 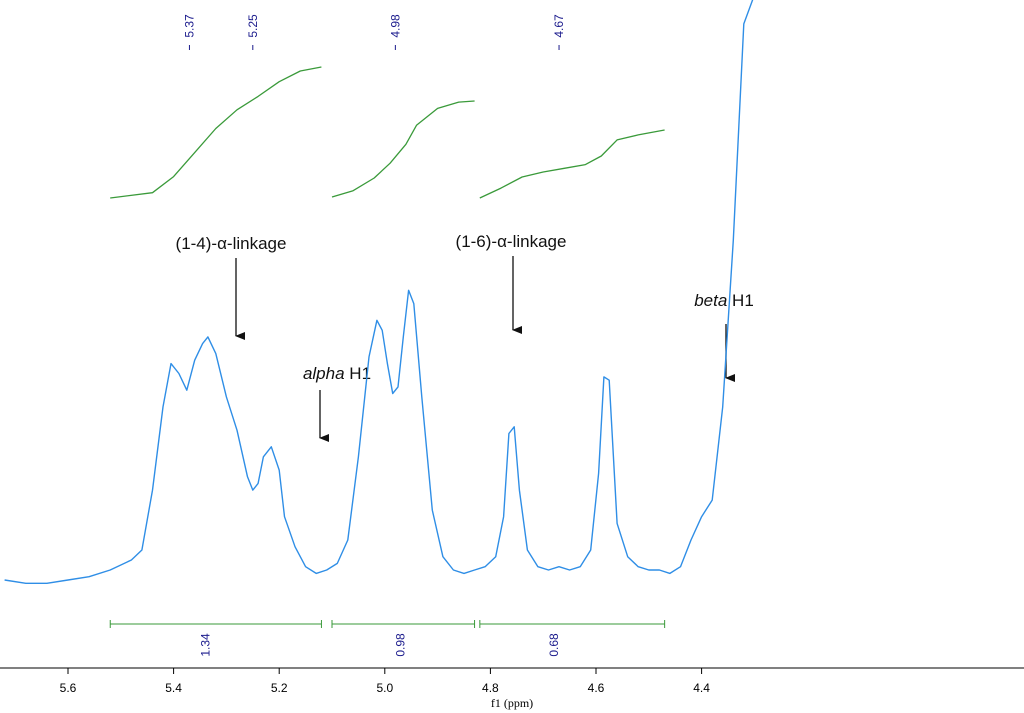 I want to click on integral-value: 0.68, so click(x=554, y=645).